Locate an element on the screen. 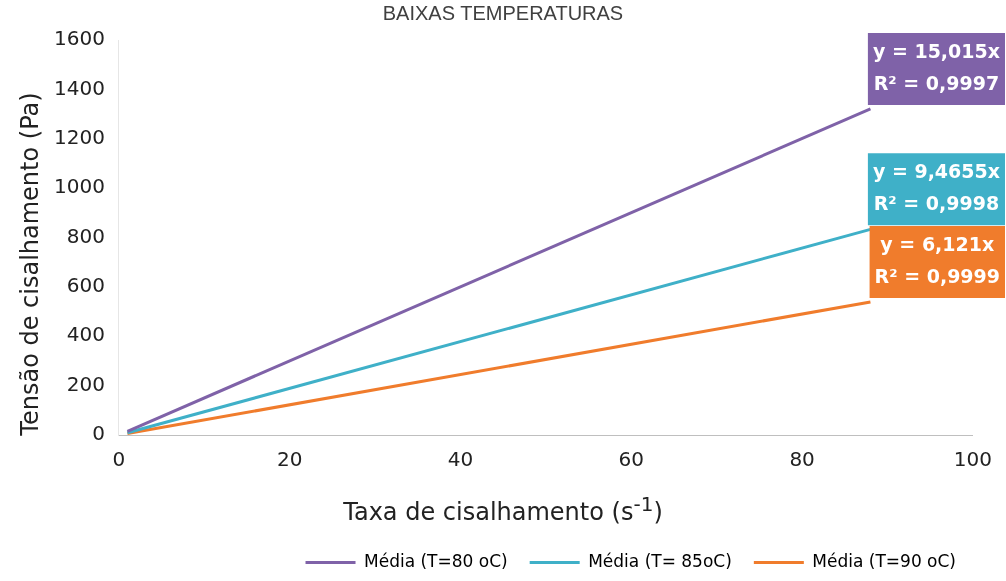  x-tick-label: 100 is located at coordinates (973, 459).